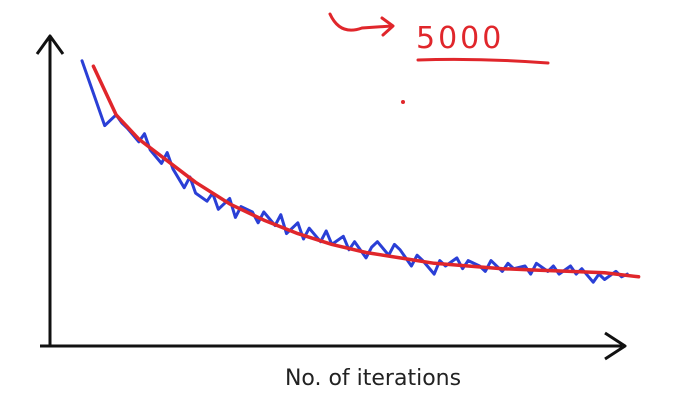  Describe the element at coordinates (460, 38) in the screenshot. I see `annotation-text: 5000` at that location.